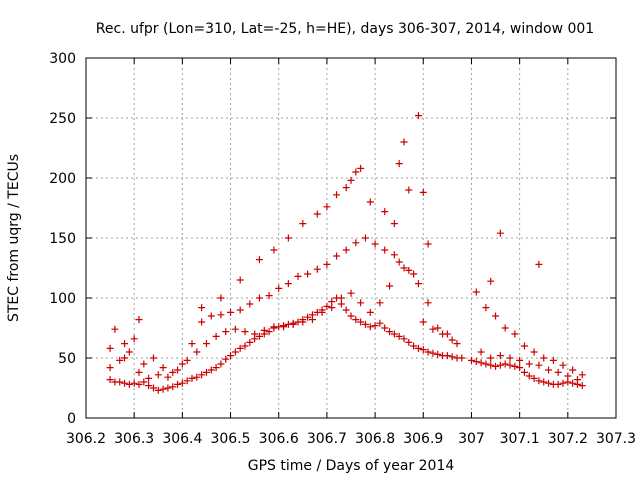 Image resolution: width=640 pixels, height=480 pixels. Describe the element at coordinates (423, 439) in the screenshot. I see `x-tick-label: 306.9` at that location.